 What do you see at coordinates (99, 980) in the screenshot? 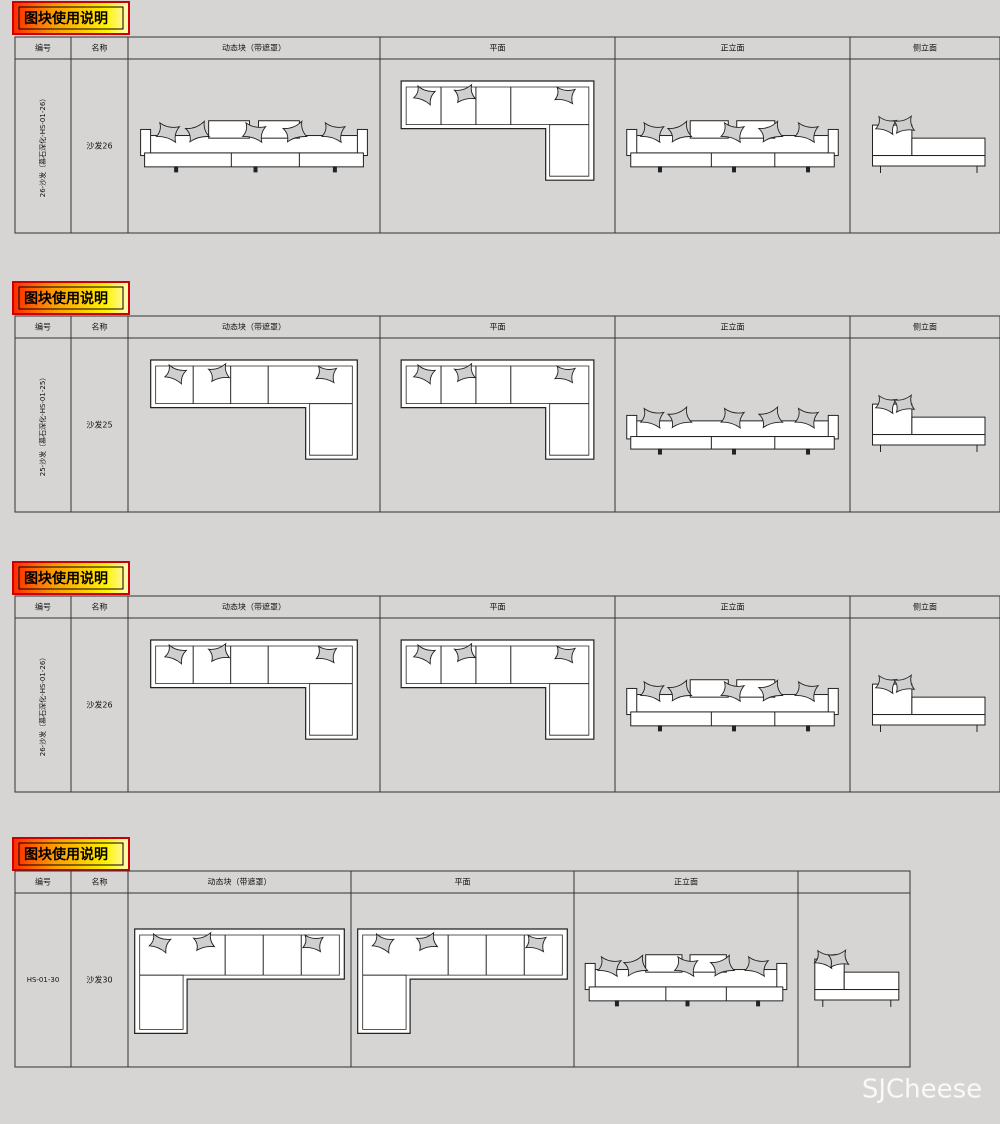
I see `name: 沙发30` at bounding box center [99, 980].